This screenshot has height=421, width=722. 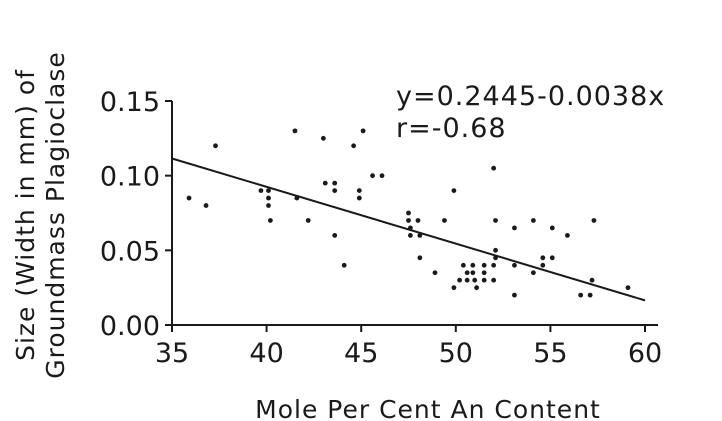 I want to click on x-tick-label: 60, so click(x=645, y=353).